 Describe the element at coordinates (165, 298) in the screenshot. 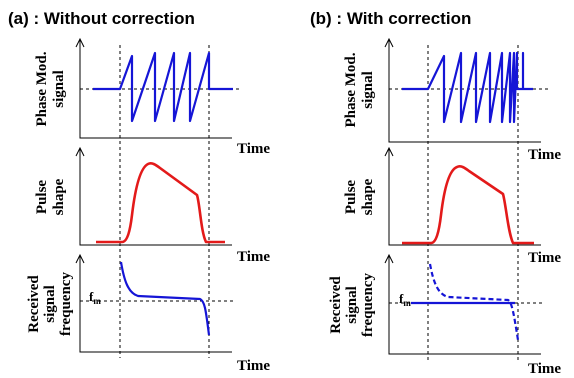

I see `received-frequency-trace` at that location.